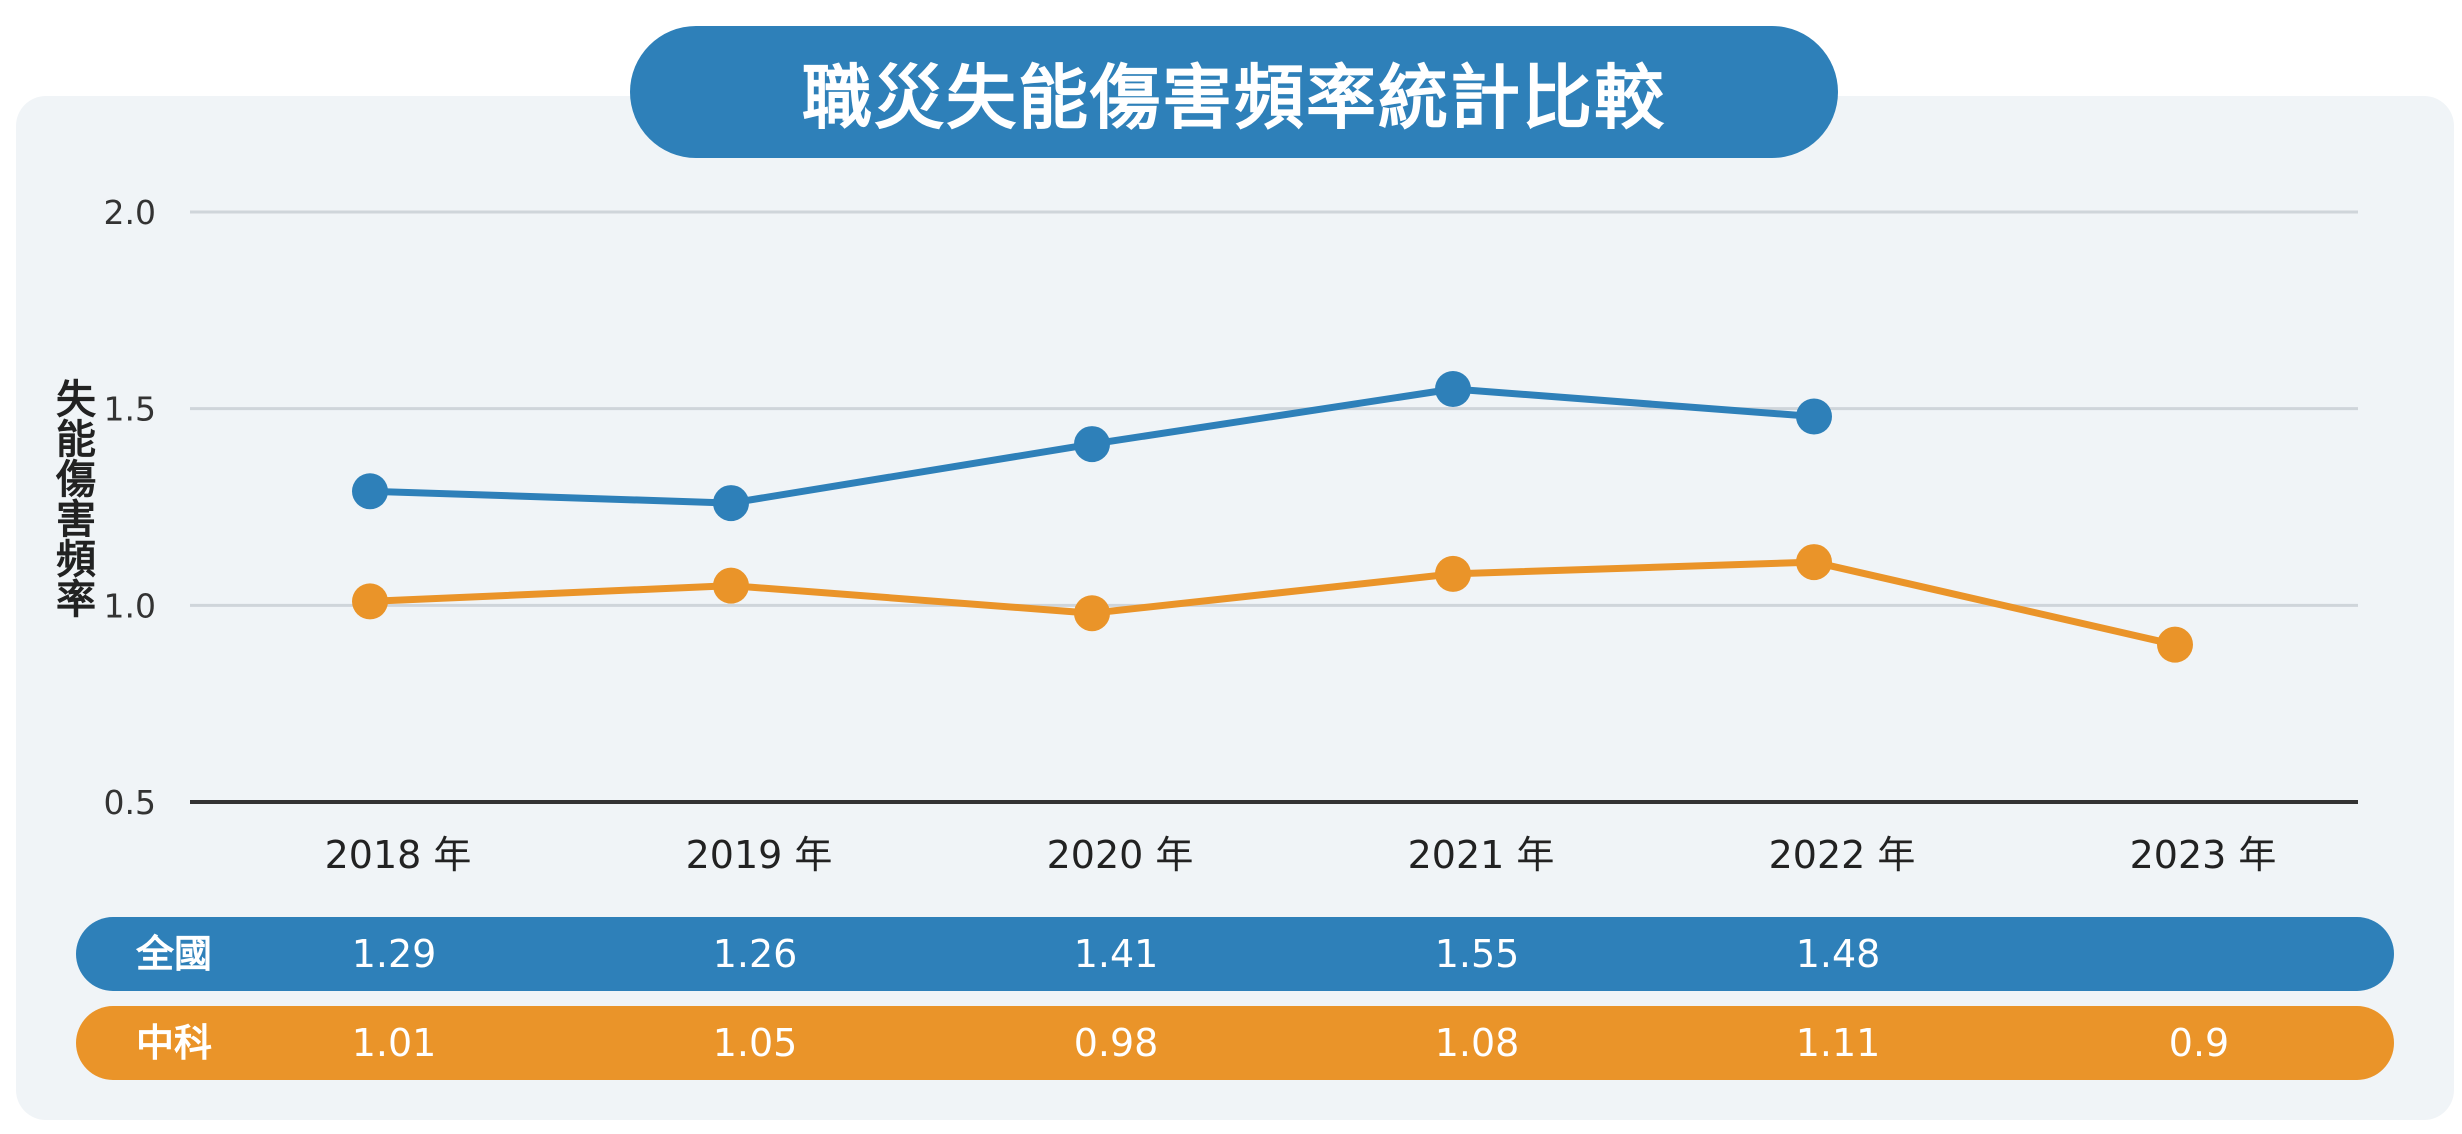 The width and height of the screenshot is (2462, 1134). What do you see at coordinates (1116, 954) in the screenshot?
I see `table-cell: 1.41` at bounding box center [1116, 954].